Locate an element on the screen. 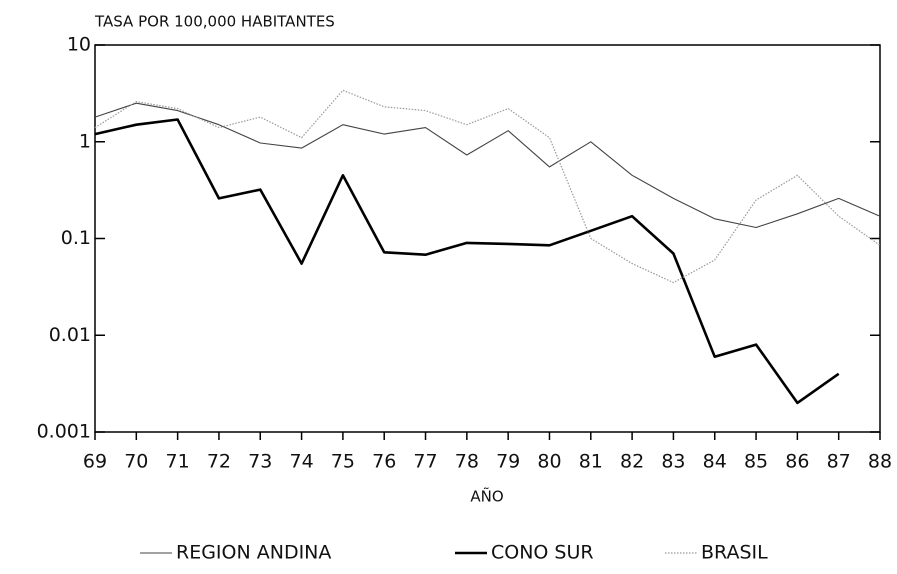  x-tick-label: 77 is located at coordinates (425, 462).